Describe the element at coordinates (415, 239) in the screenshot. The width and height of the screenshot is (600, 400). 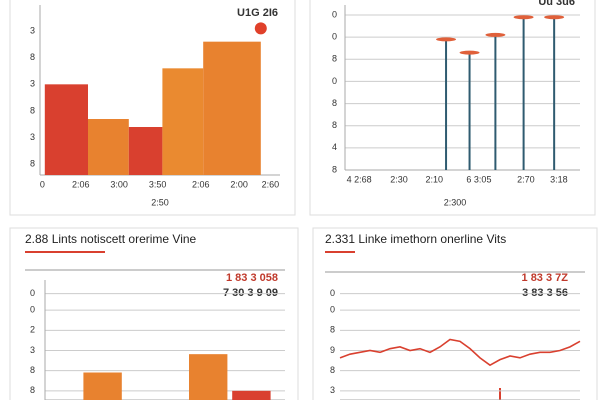
I see `chart-title: 2.331 Linke imethorn onerline Vits` at that location.